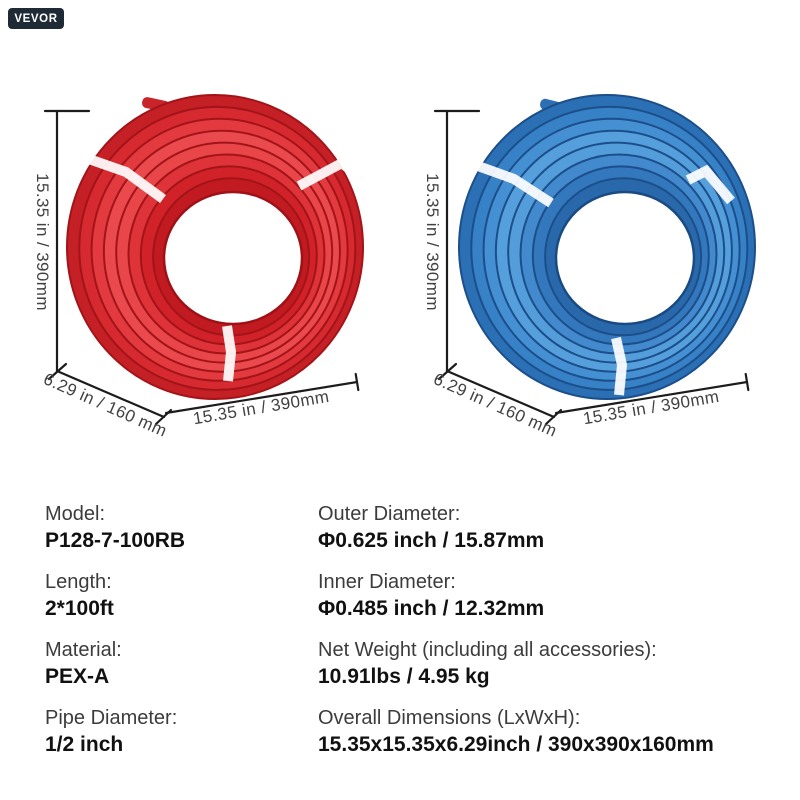 This screenshot has width=800, height=800. What do you see at coordinates (339, 177) in the screenshot?
I see `red-tape-upper-right` at bounding box center [339, 177].